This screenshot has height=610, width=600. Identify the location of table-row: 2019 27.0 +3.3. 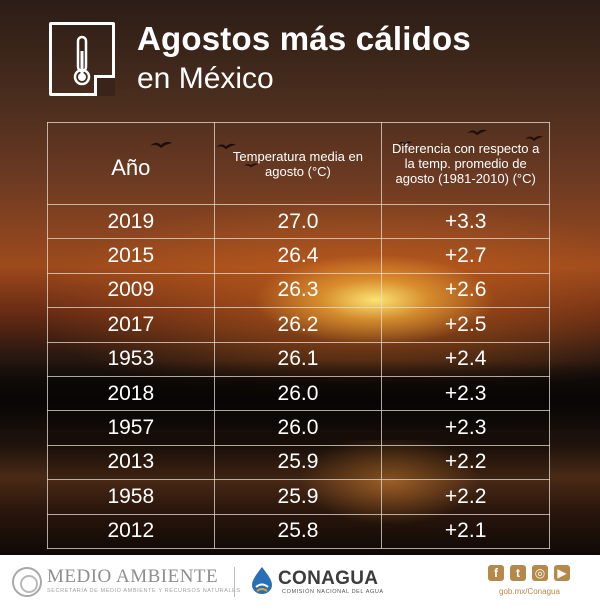
(298, 221).